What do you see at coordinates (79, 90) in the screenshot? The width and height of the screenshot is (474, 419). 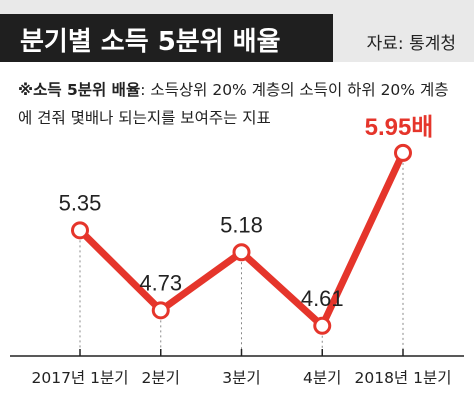 I see `note-key: ※소득 5분위 배율` at bounding box center [79, 90].